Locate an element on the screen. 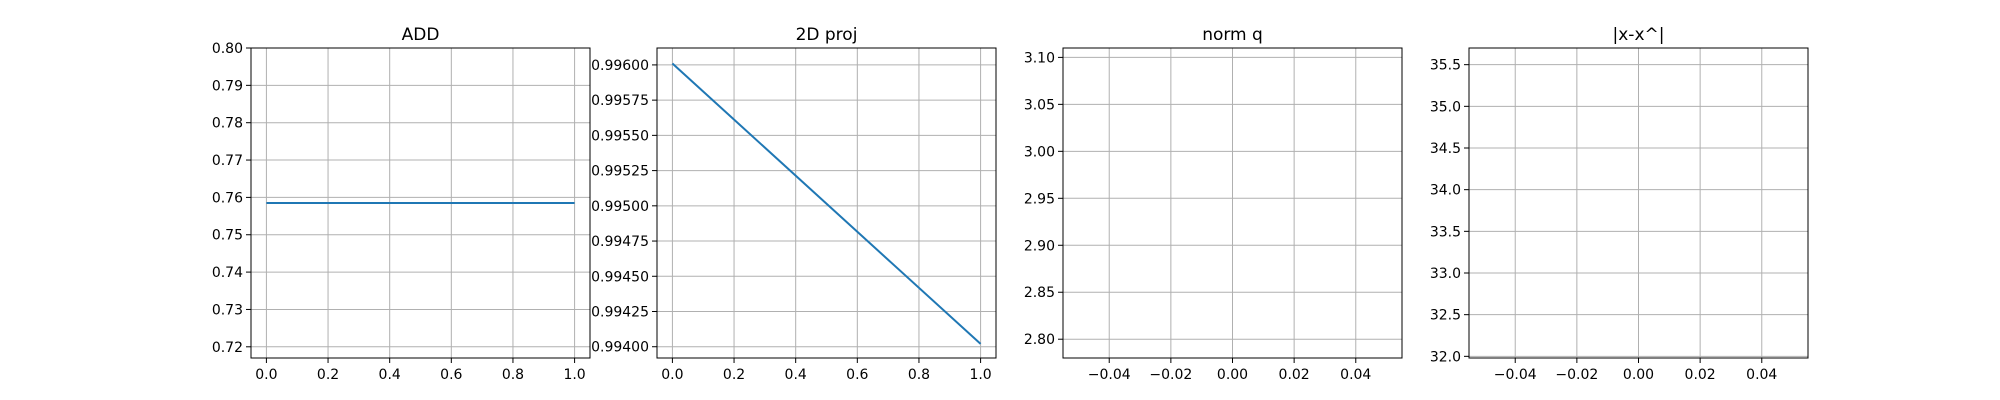  y-tick-label: 0.99525 is located at coordinates (620, 172).